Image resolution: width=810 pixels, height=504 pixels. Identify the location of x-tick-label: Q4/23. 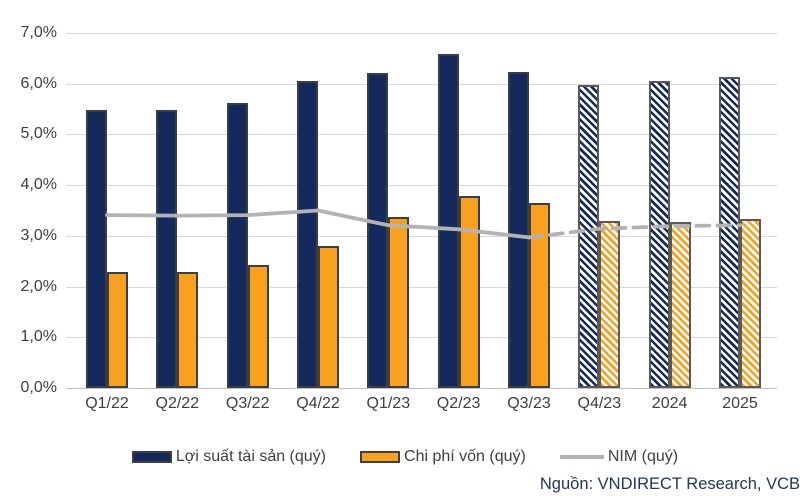
(599, 403).